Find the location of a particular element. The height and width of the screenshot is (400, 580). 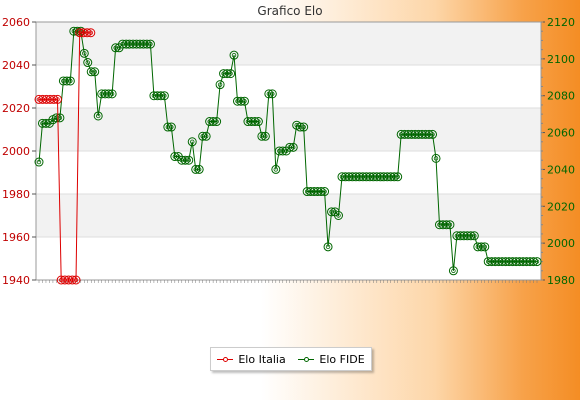

left-axis-tick-label: 1980 is located at coordinates (16, 194).